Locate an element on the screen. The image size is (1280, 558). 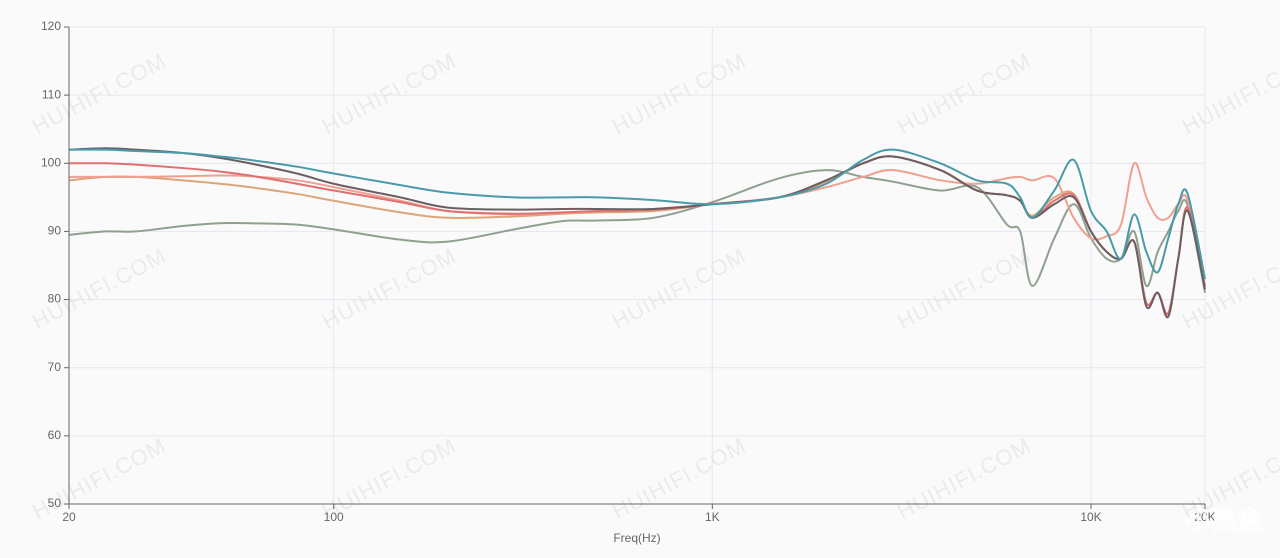
y-tick-label: 80 is located at coordinates (55, 299).